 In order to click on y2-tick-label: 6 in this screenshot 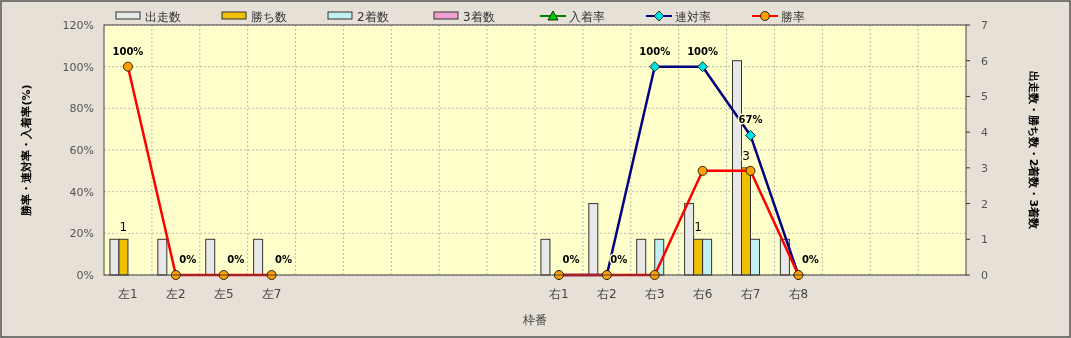, I will do `click(984, 61)`.